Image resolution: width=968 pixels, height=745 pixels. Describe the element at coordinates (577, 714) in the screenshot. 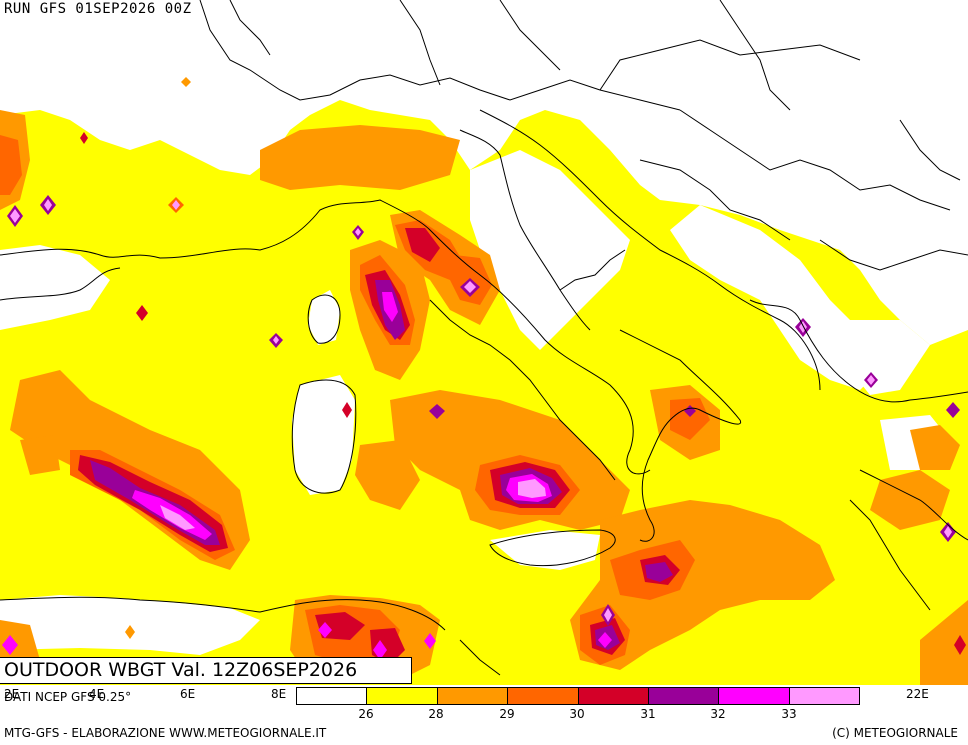

I see `legend-threshold: 30` at that location.